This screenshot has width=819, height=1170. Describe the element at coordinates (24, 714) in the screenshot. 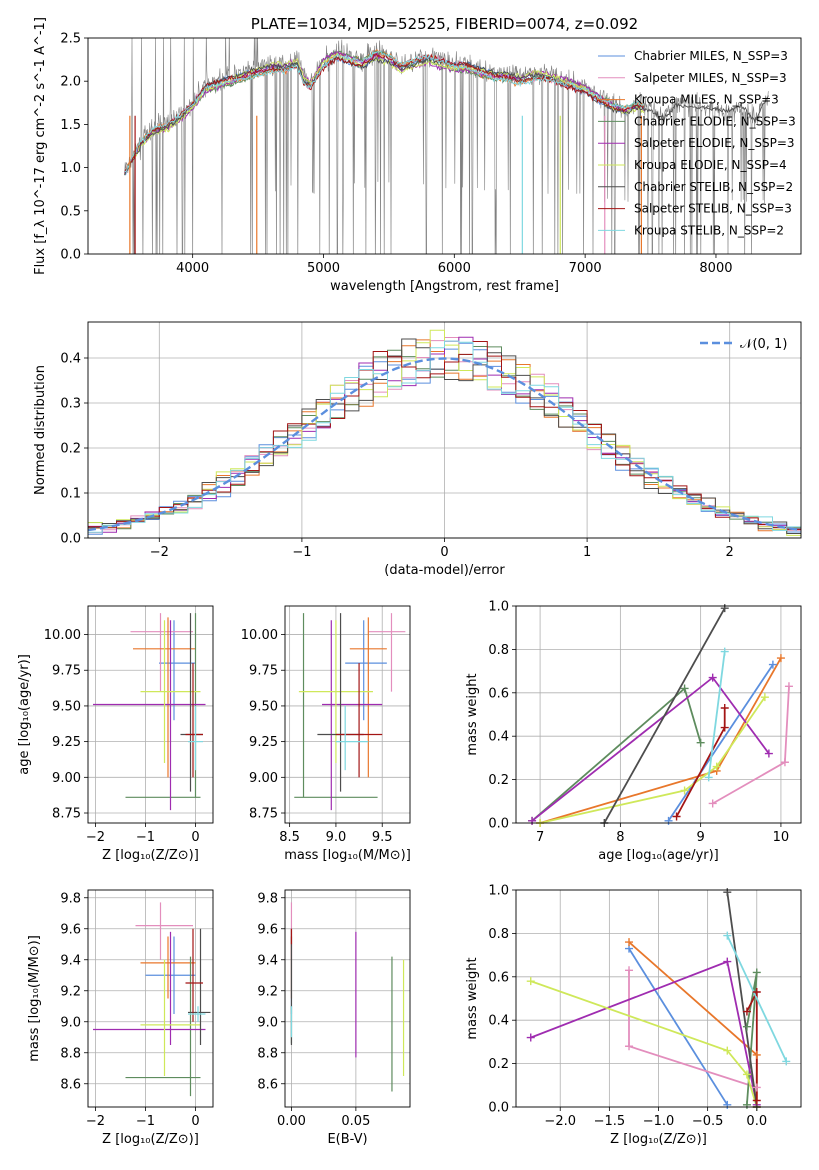

I see `y-axis-label: age [log₁₀(age/yr)]` at that location.